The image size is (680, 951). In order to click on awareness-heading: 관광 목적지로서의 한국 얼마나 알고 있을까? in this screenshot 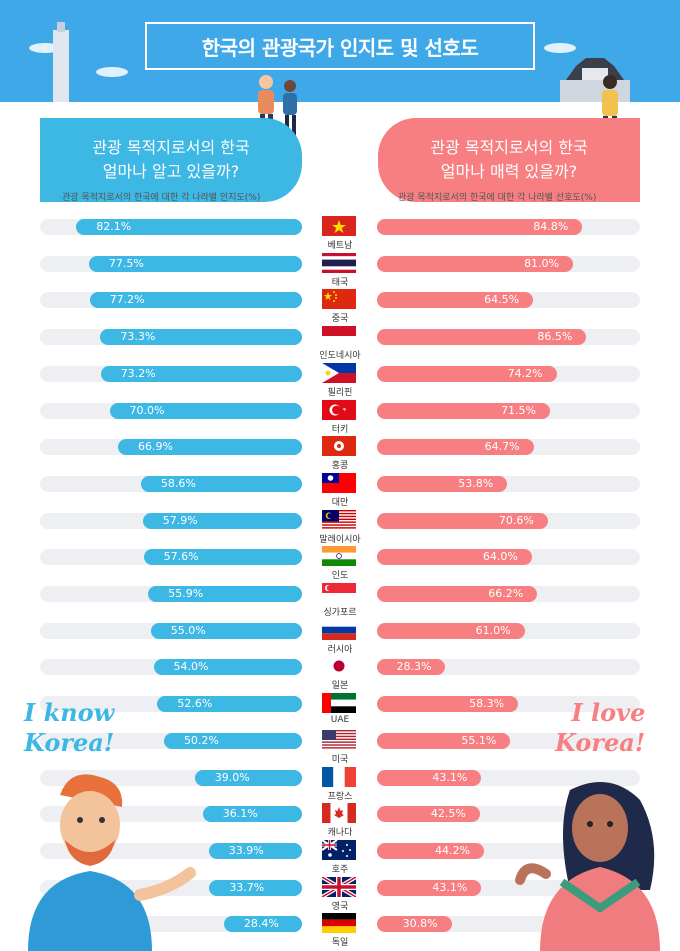, I will do `click(171, 160)`.